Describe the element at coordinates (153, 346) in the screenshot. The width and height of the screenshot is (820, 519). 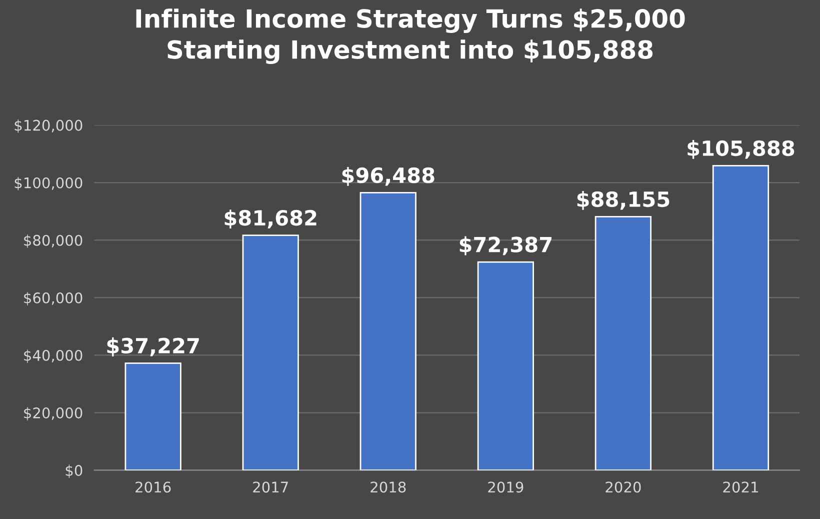
I see `data-label: $37,227` at that location.